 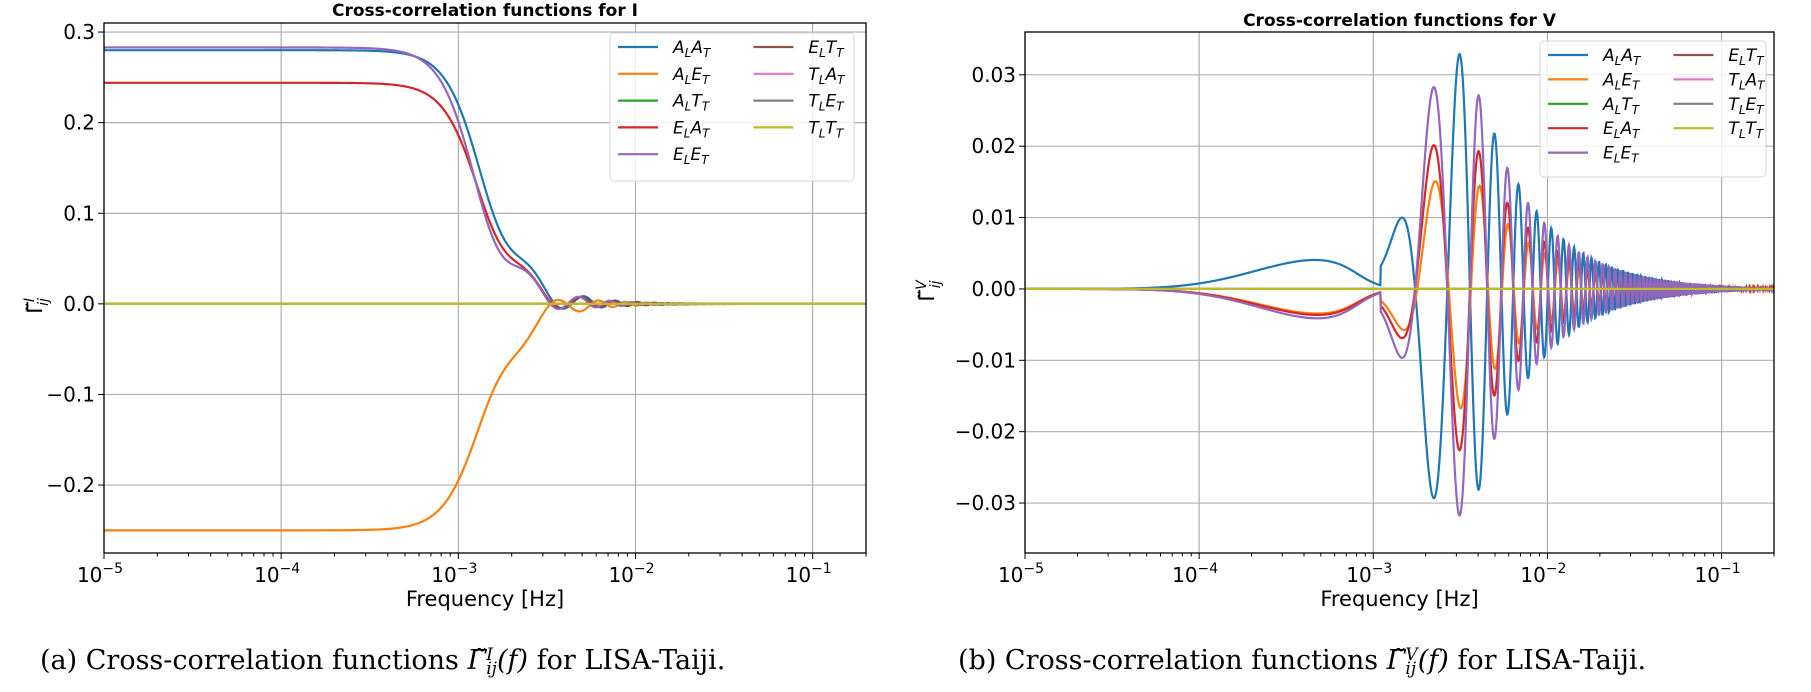 I want to click on x-tick-label: 10⁻³, so click(x=454, y=574).